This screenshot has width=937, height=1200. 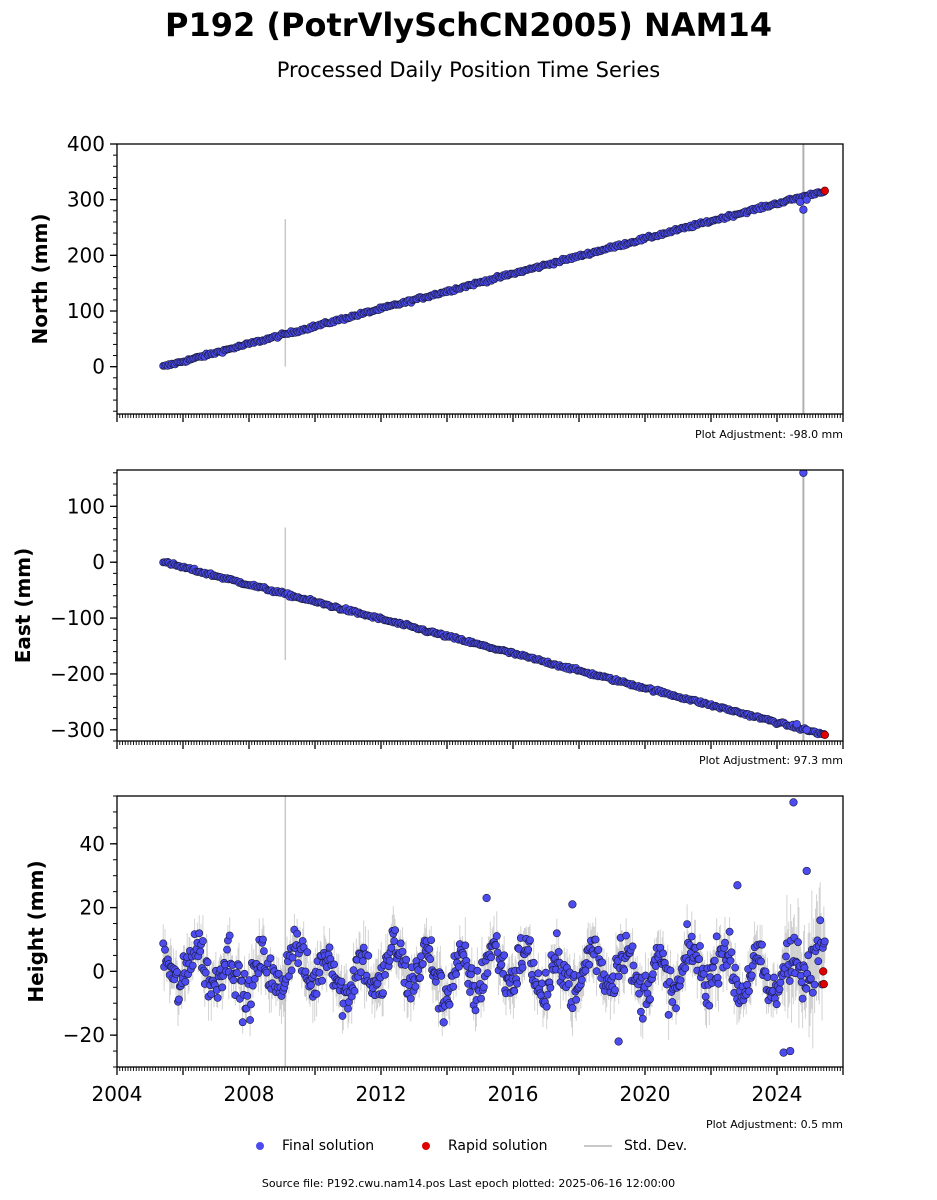 I want to click on y-axis-label: North (mm), so click(x=40, y=278).